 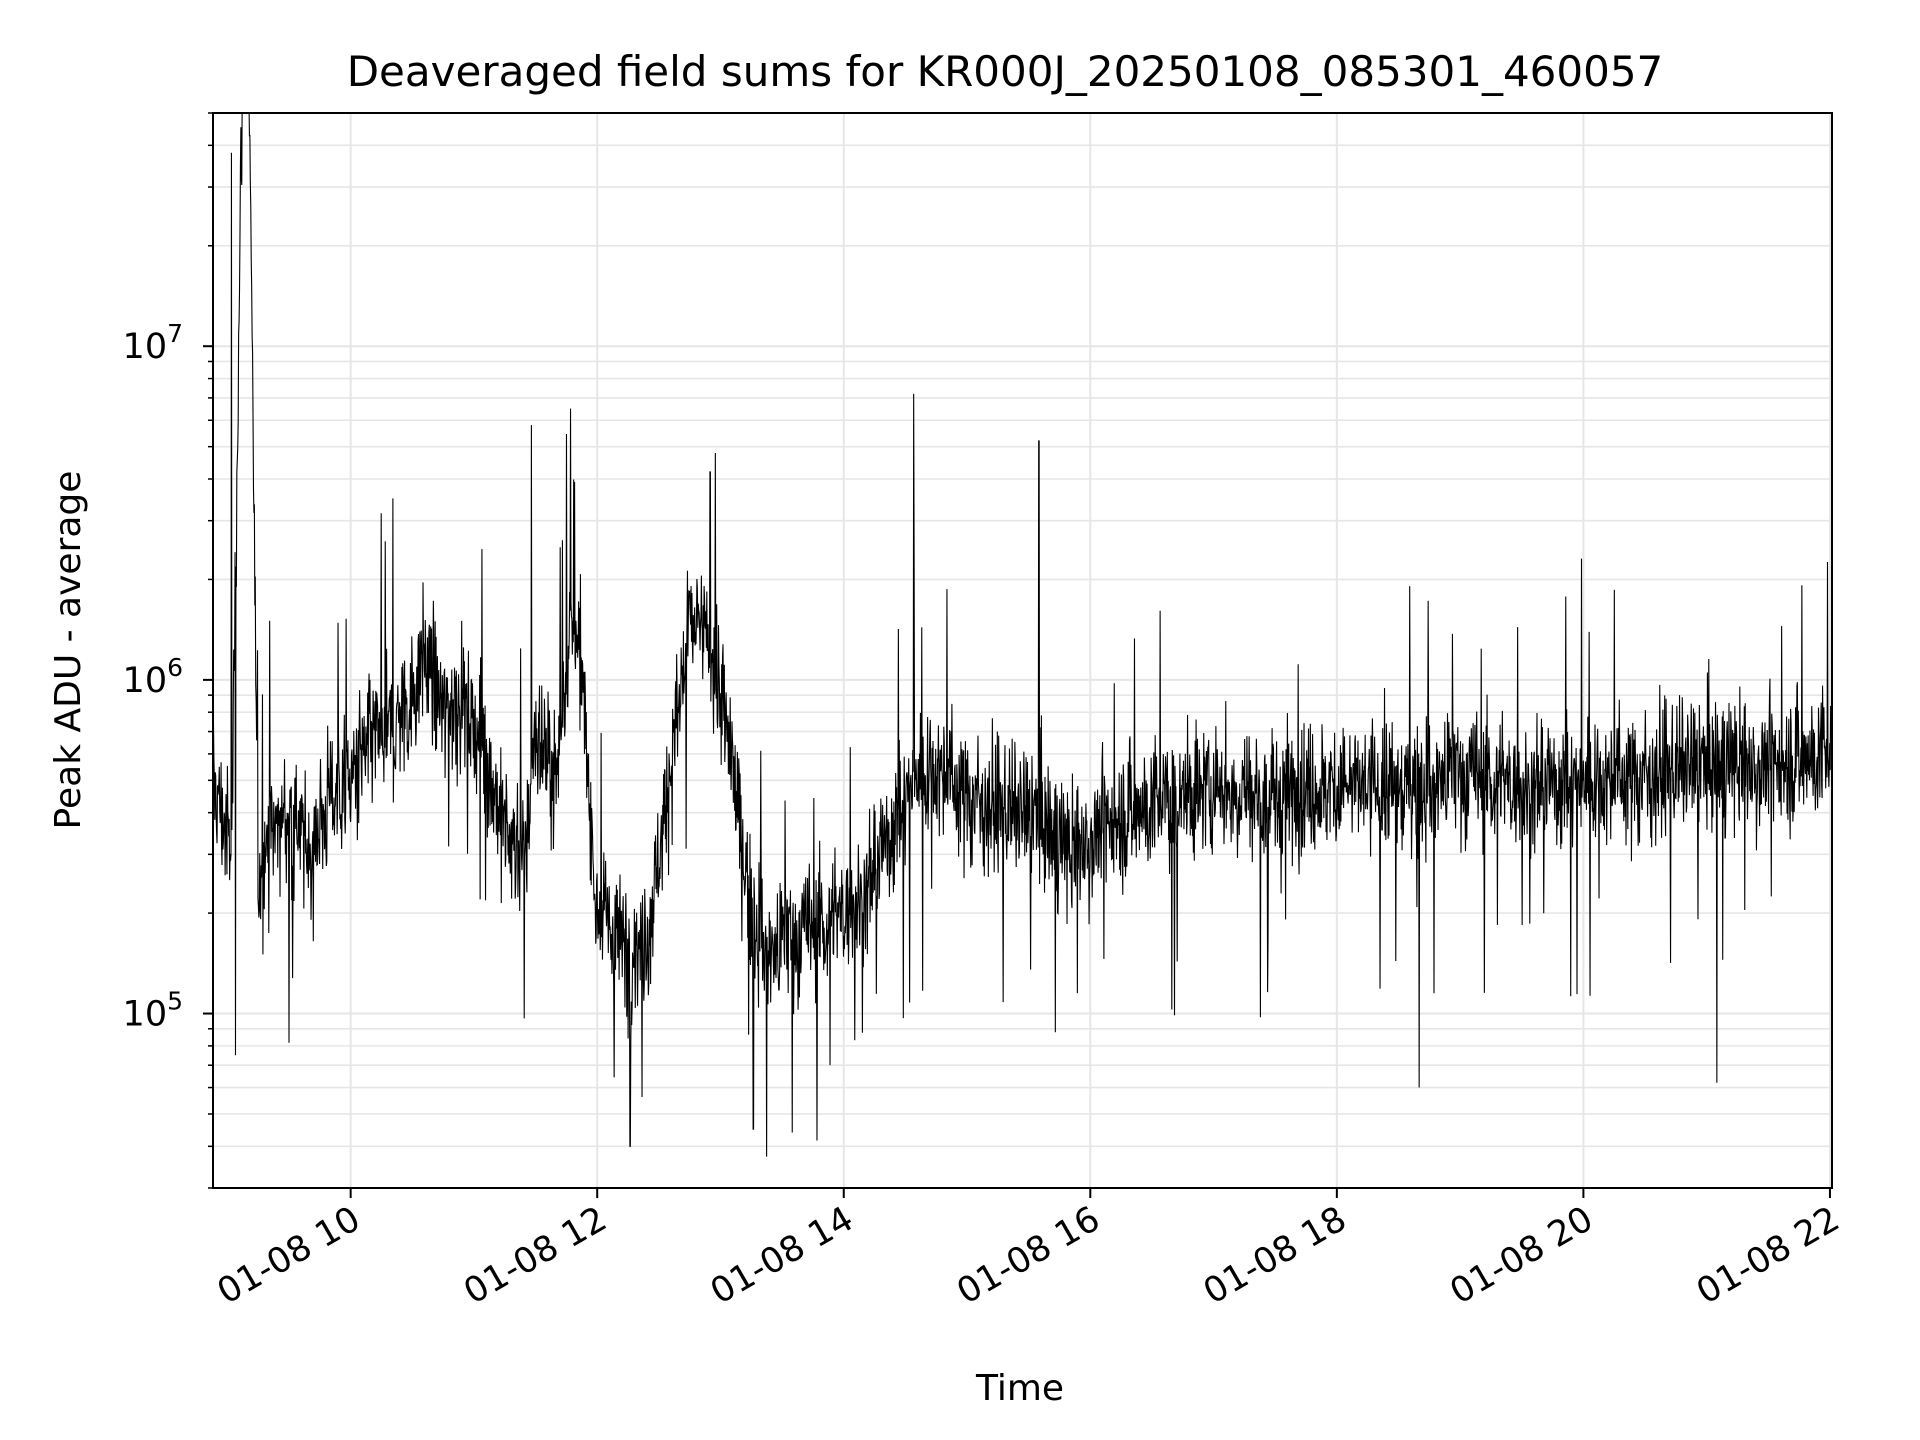 What do you see at coordinates (153, 677) in the screenshot?
I see `y-tick-label: 10⁶` at bounding box center [153, 677].